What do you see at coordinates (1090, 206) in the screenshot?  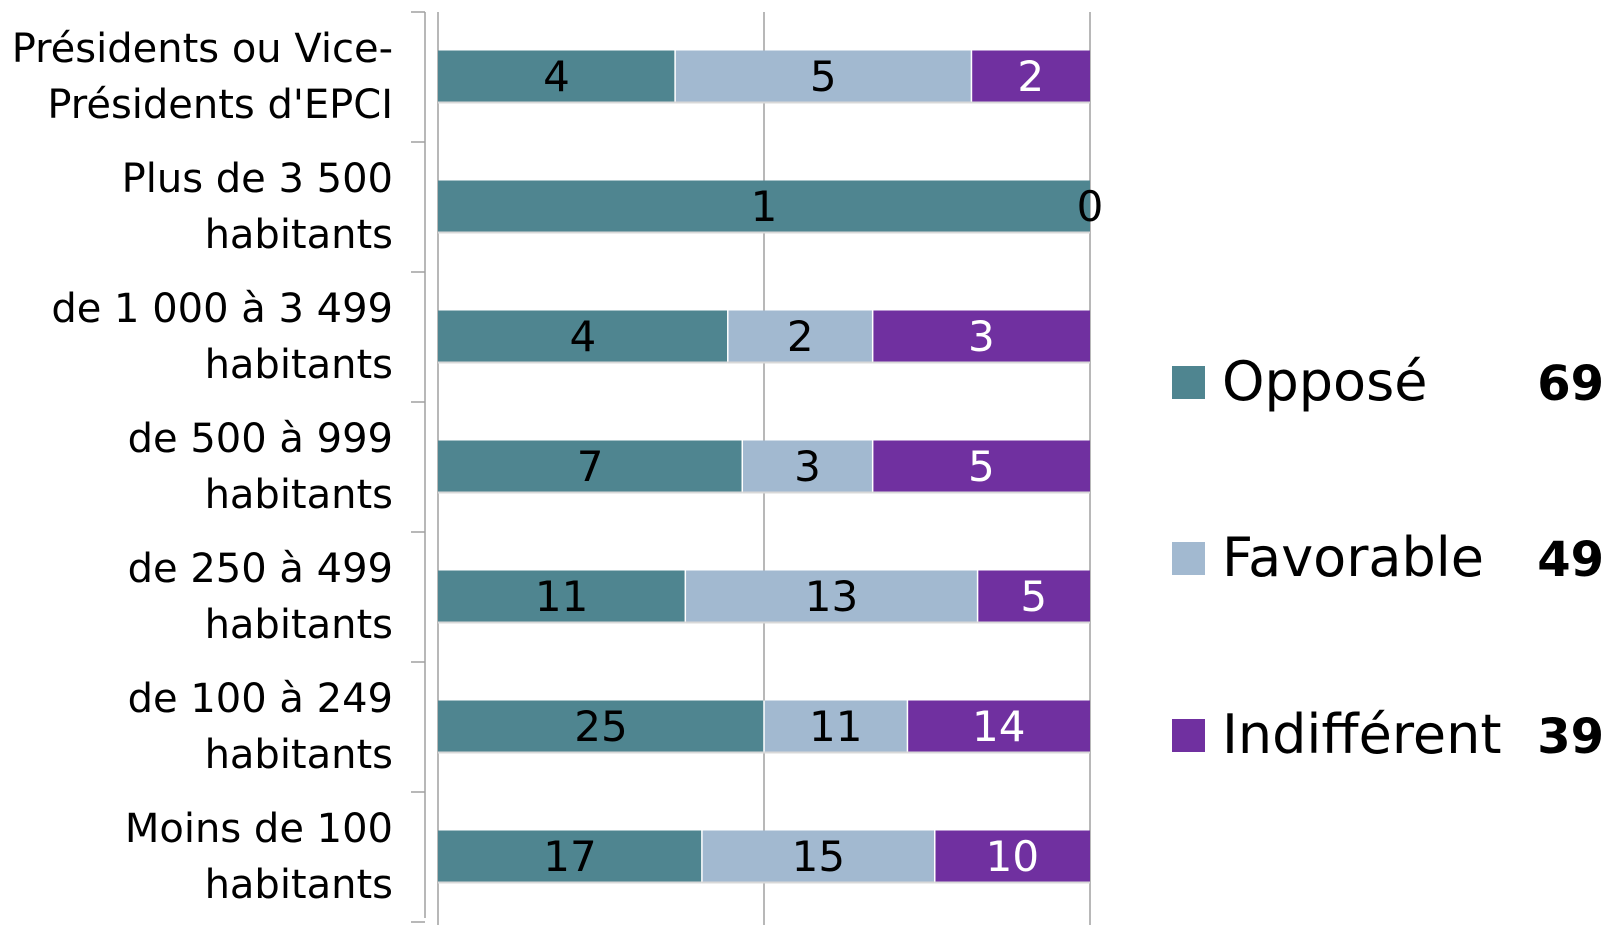 I see `bar-data-label: 0` at bounding box center [1090, 206].